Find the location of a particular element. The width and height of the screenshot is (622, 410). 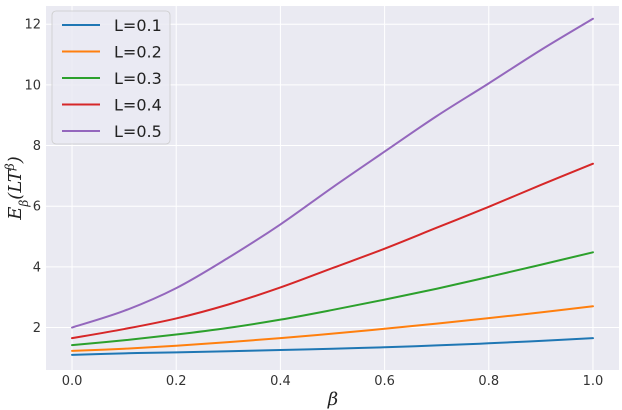

y-tick-label: 12 is located at coordinates (32, 25).